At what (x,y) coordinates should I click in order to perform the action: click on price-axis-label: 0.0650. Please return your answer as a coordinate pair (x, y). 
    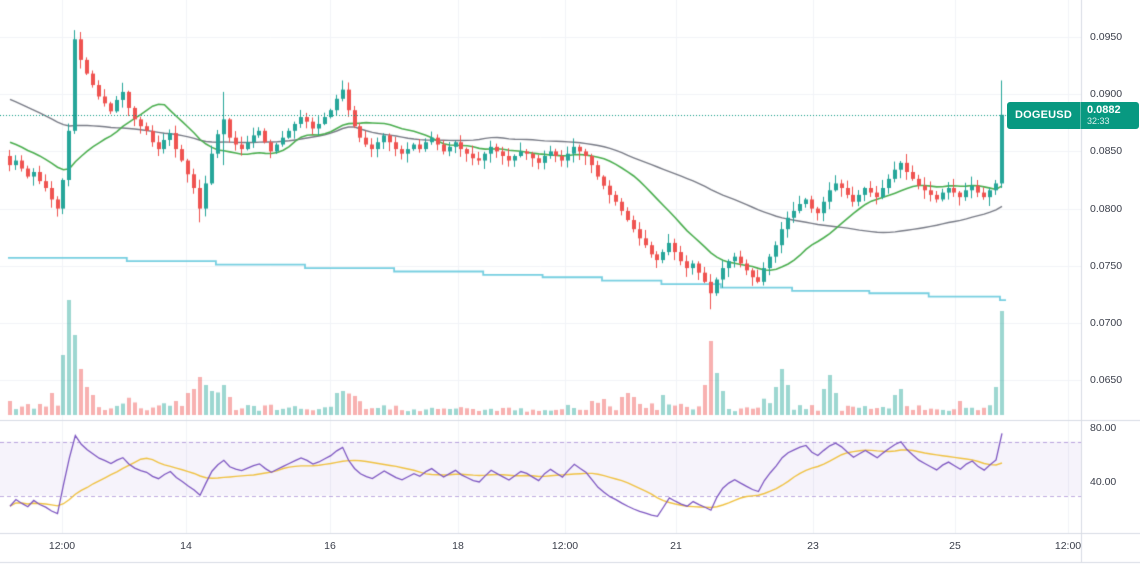
    Looking at the image, I should click on (1106, 380).